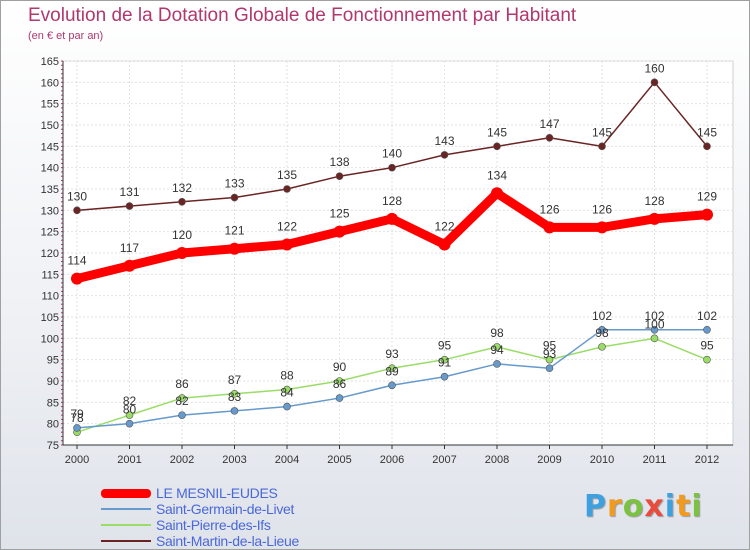  Describe the element at coordinates (392, 201) in the screenshot. I see `data-label-le-mesnil-eudes-2006: 128` at that location.